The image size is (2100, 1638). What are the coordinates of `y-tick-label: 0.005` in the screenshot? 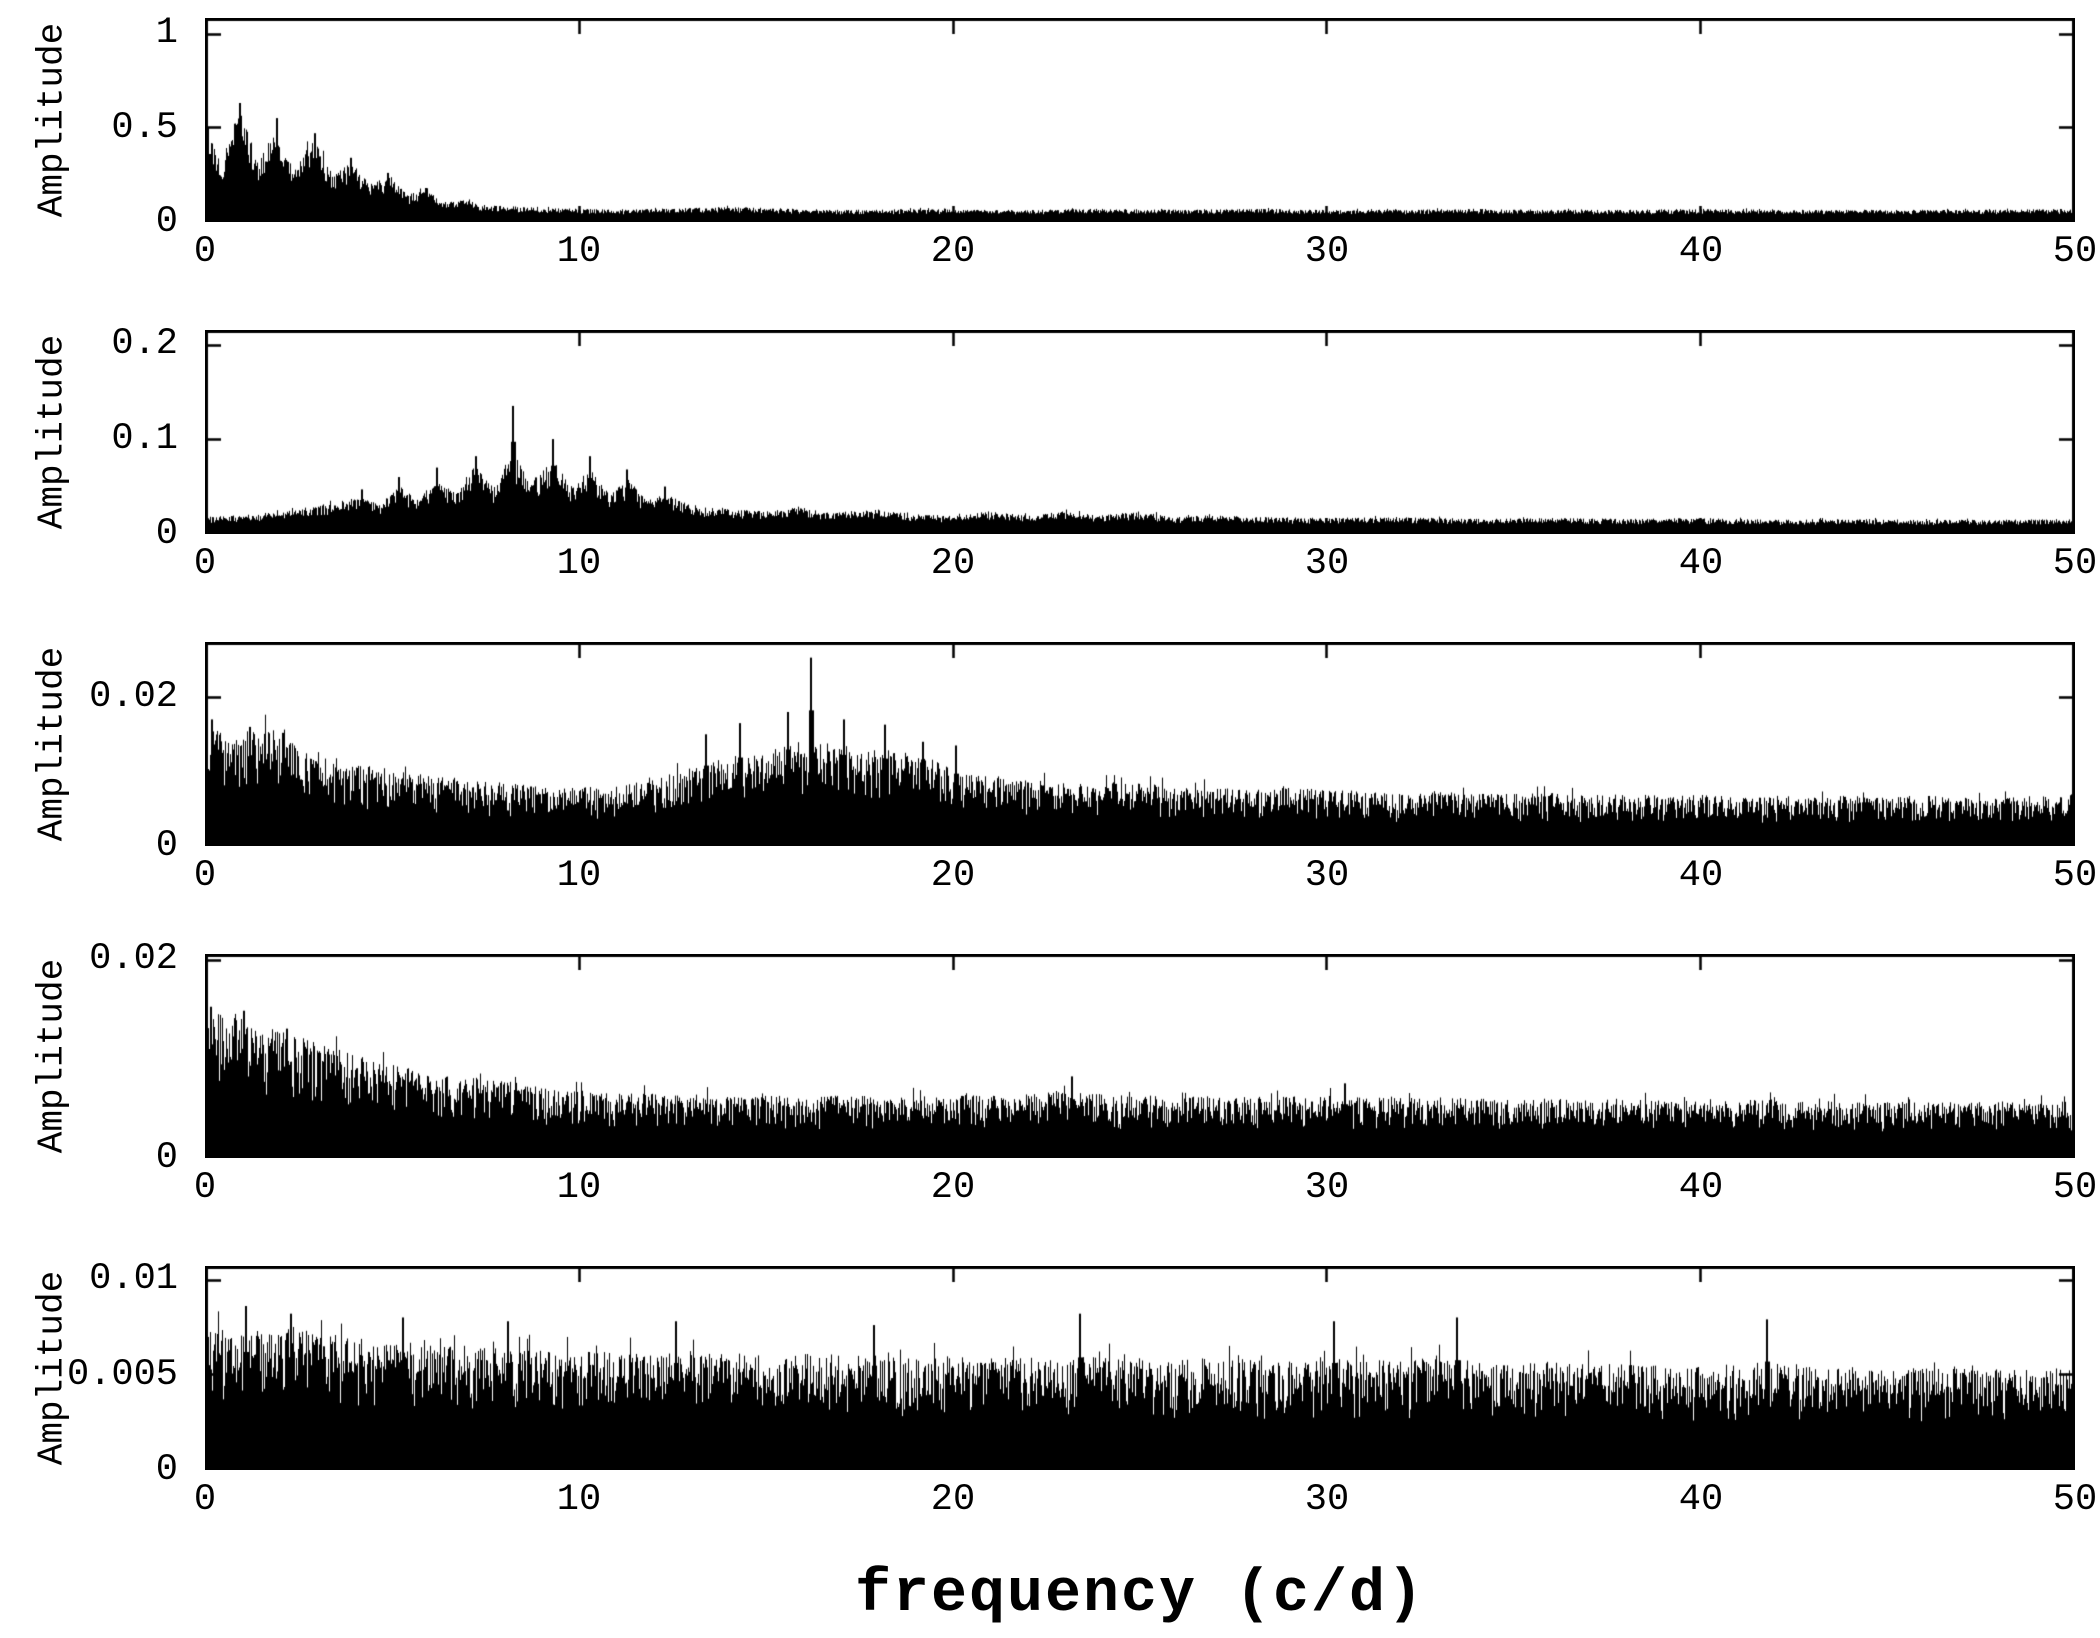 It's located at (122, 1374).